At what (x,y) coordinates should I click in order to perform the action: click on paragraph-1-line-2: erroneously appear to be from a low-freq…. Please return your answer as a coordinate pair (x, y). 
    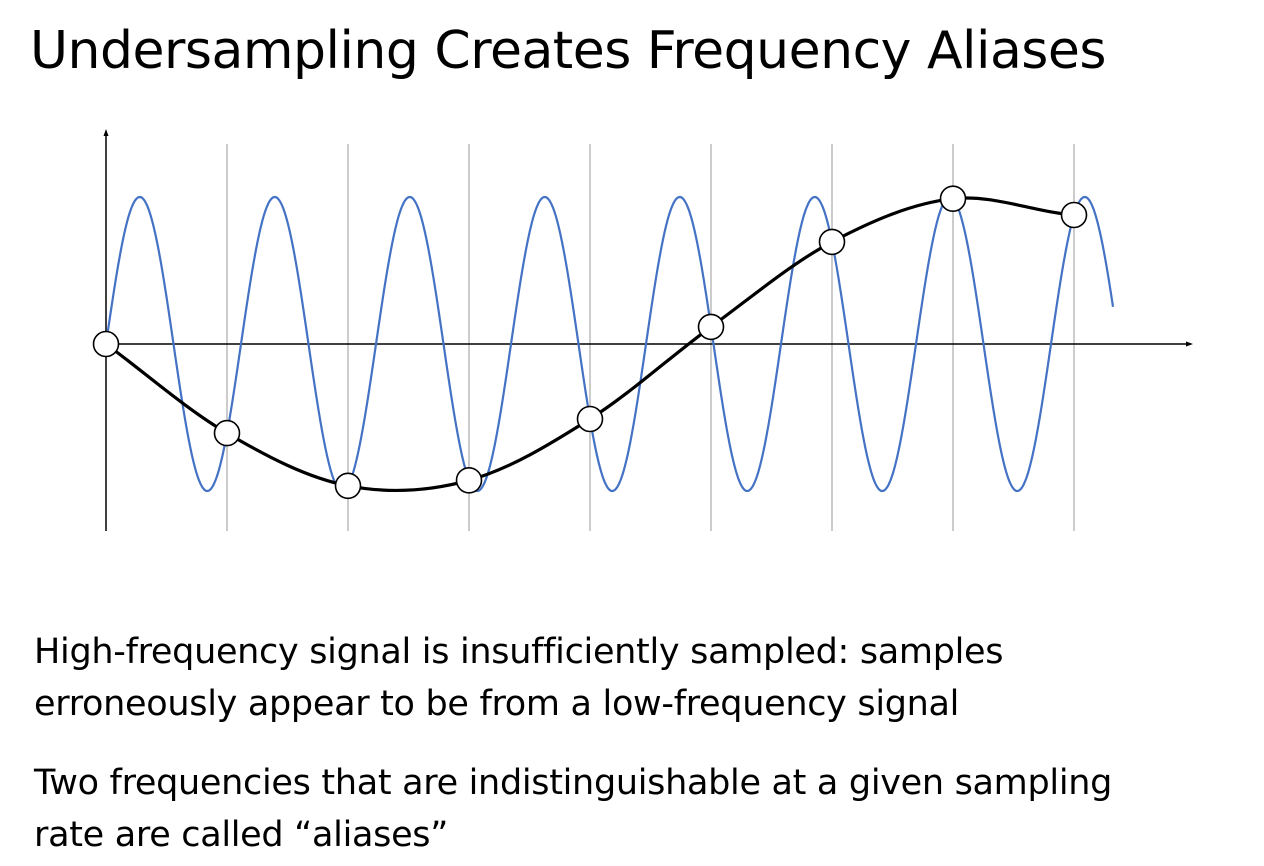
    Looking at the image, I should click on (497, 704).